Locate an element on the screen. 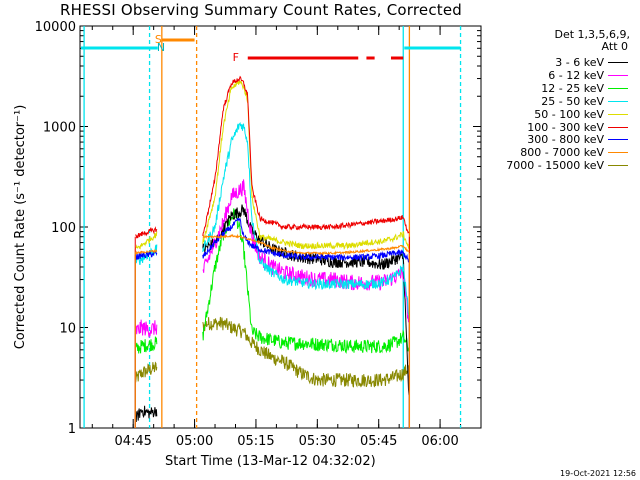 This screenshot has width=640, height=480. legend-entry: 25 - 50 keV is located at coordinates (561, 101).